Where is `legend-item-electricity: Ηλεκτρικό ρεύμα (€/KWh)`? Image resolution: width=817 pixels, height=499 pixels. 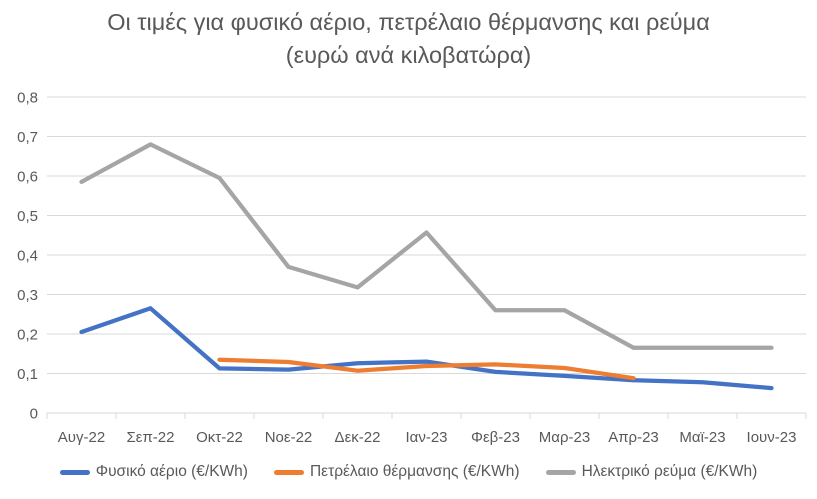 legend-item-electricity: Ηλεκτρικό ρεύμα (€/KWh) is located at coordinates (651, 472).